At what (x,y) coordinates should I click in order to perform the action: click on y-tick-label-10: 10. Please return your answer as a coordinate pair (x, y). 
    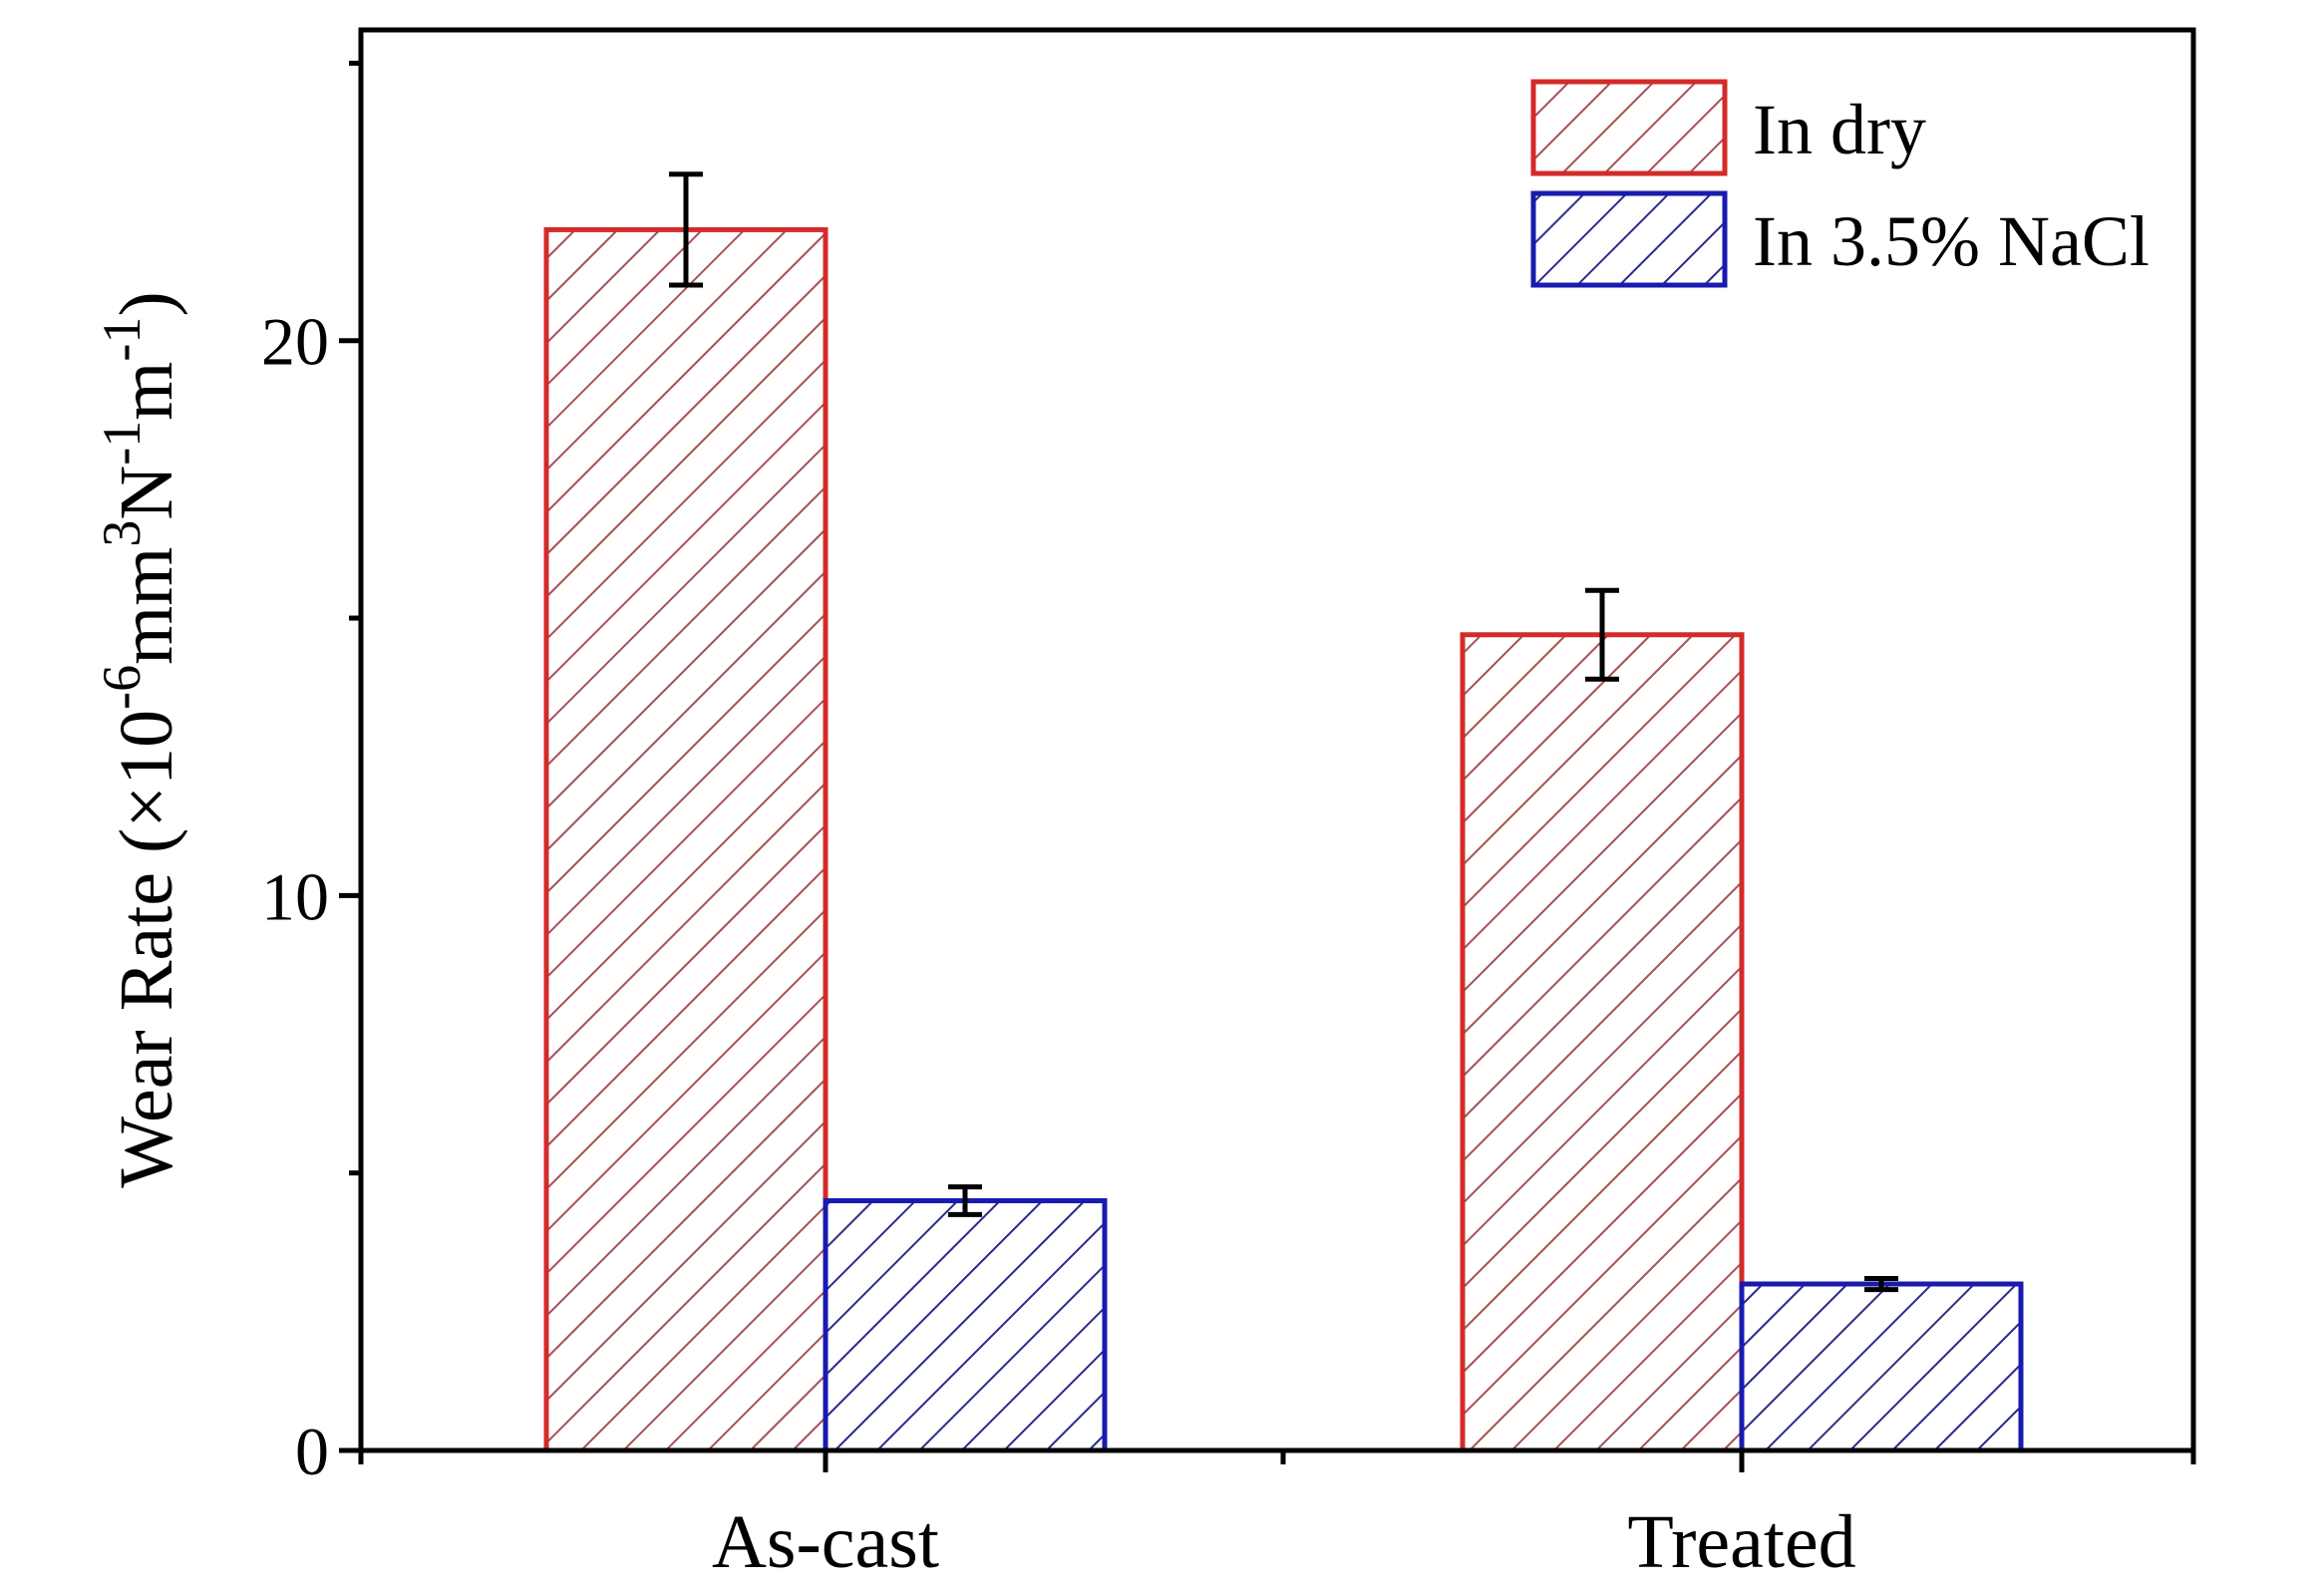
    Looking at the image, I should click on (295, 896).